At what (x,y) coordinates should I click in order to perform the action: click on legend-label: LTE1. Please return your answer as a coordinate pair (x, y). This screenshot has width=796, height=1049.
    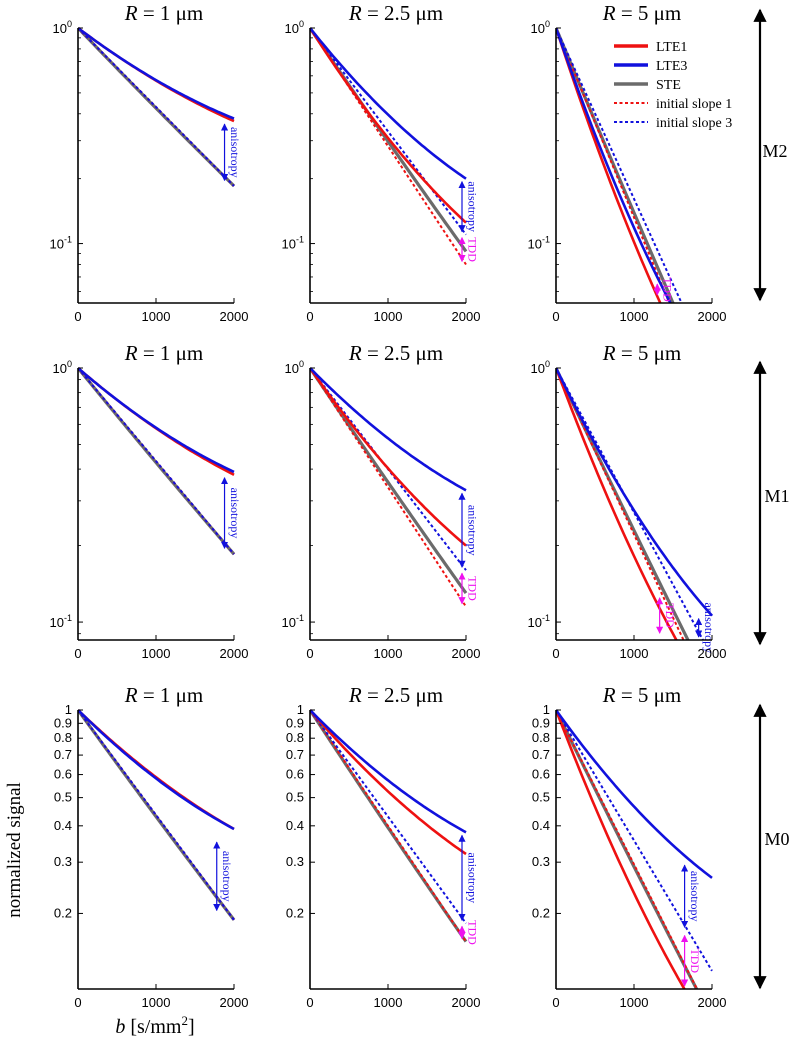
    Looking at the image, I should click on (671, 47).